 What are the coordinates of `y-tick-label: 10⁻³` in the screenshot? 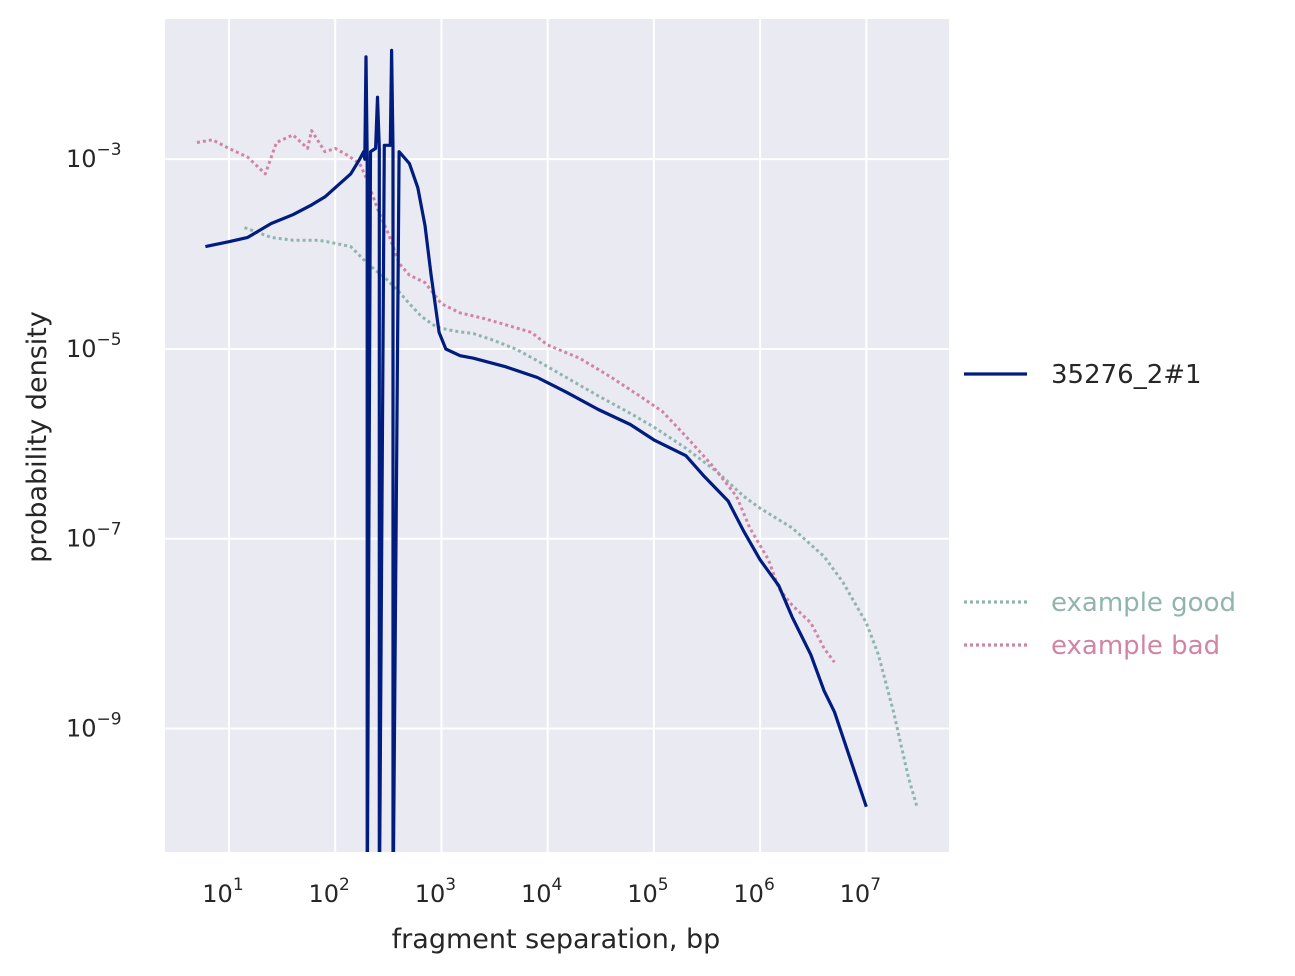 It's located at (94, 156).